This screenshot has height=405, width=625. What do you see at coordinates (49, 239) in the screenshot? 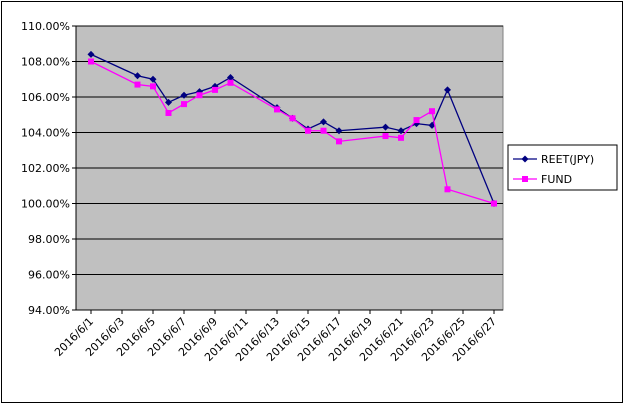
I see `y-tick-label: 98.00%` at bounding box center [49, 239].